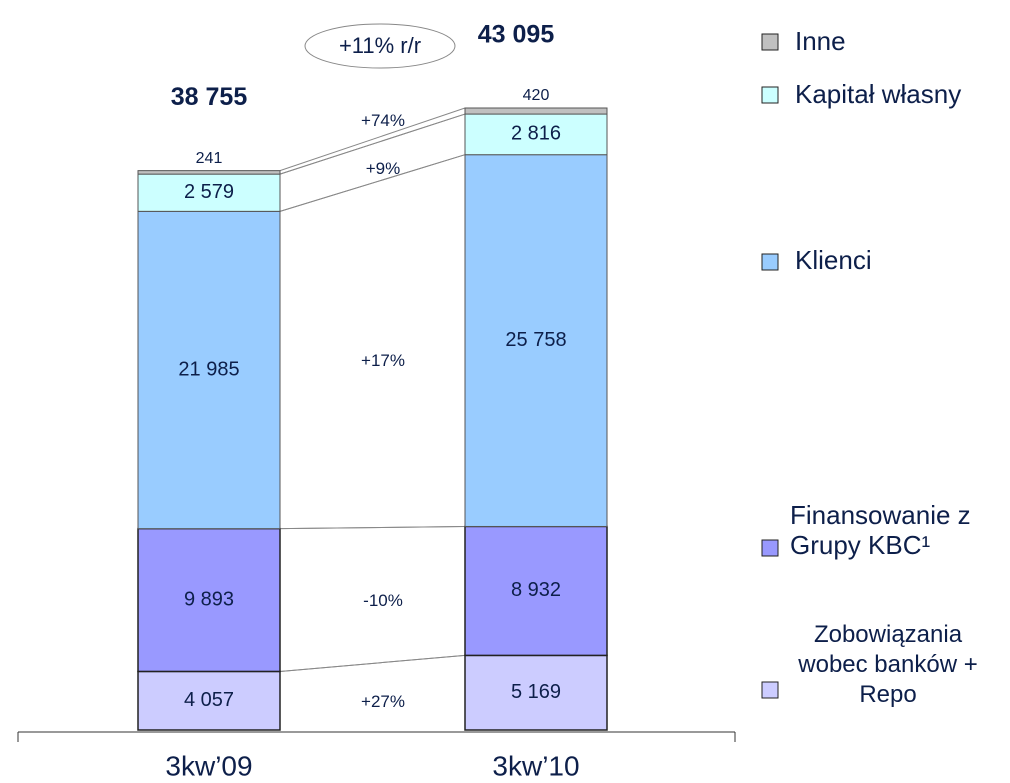  Describe the element at coordinates (209, 599) in the screenshot. I see `value-label: 9 893` at that location.